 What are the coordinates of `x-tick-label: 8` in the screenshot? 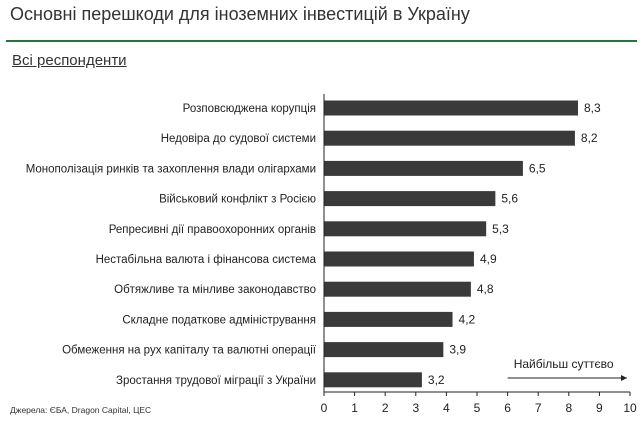 It's located at (568, 408).